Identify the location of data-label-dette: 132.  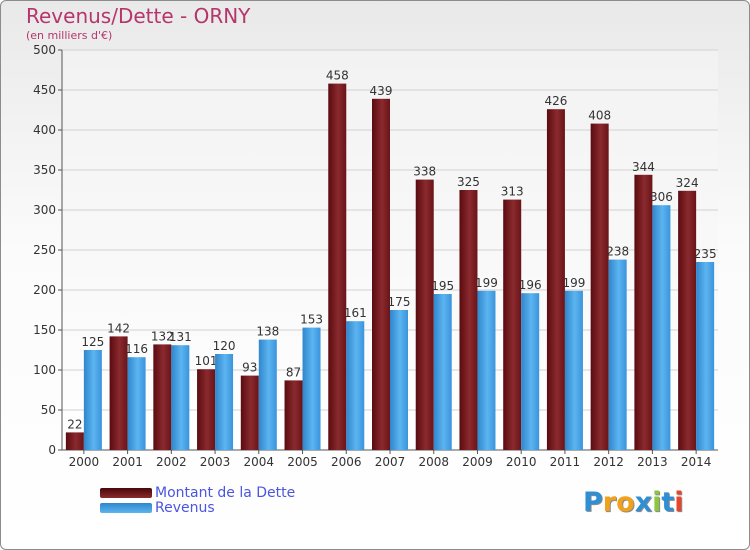
(162, 336).